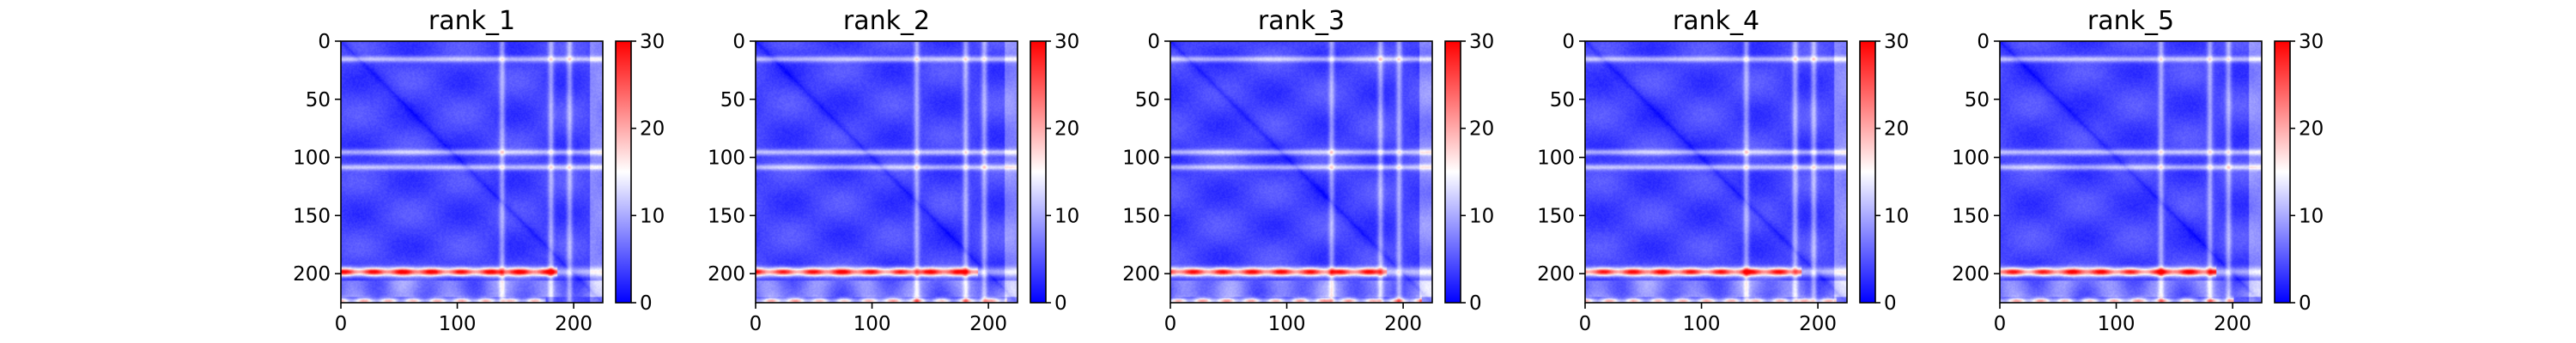 This screenshot has height=343, width=2576. What do you see at coordinates (1301, 21) in the screenshot?
I see `panel-title: rank_3` at bounding box center [1301, 21].